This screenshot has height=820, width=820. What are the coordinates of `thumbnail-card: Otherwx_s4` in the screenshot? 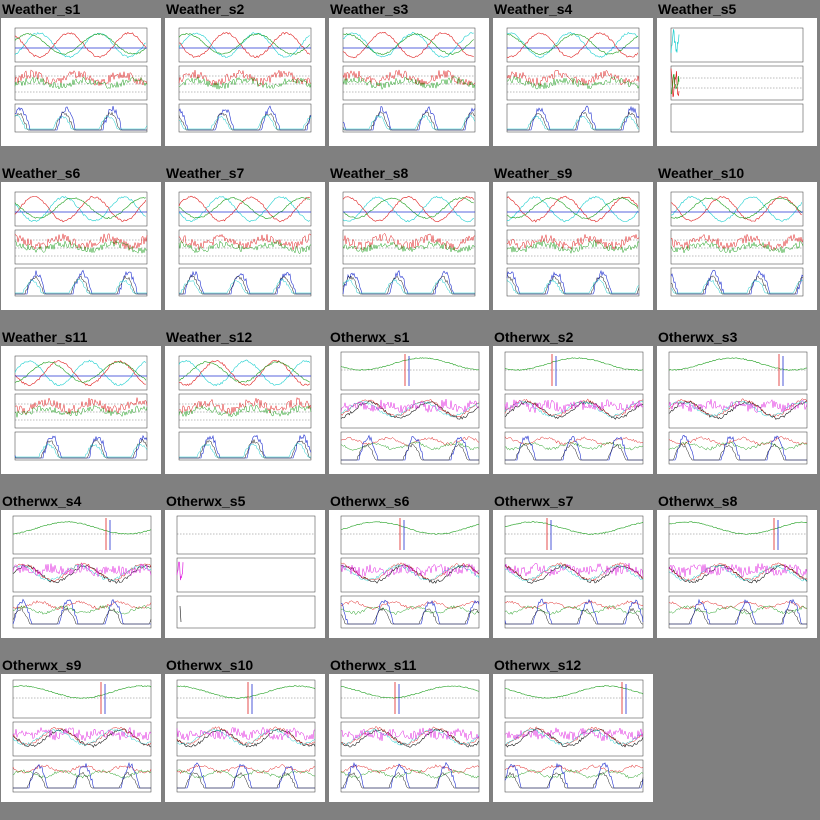 It's located at (82, 574).